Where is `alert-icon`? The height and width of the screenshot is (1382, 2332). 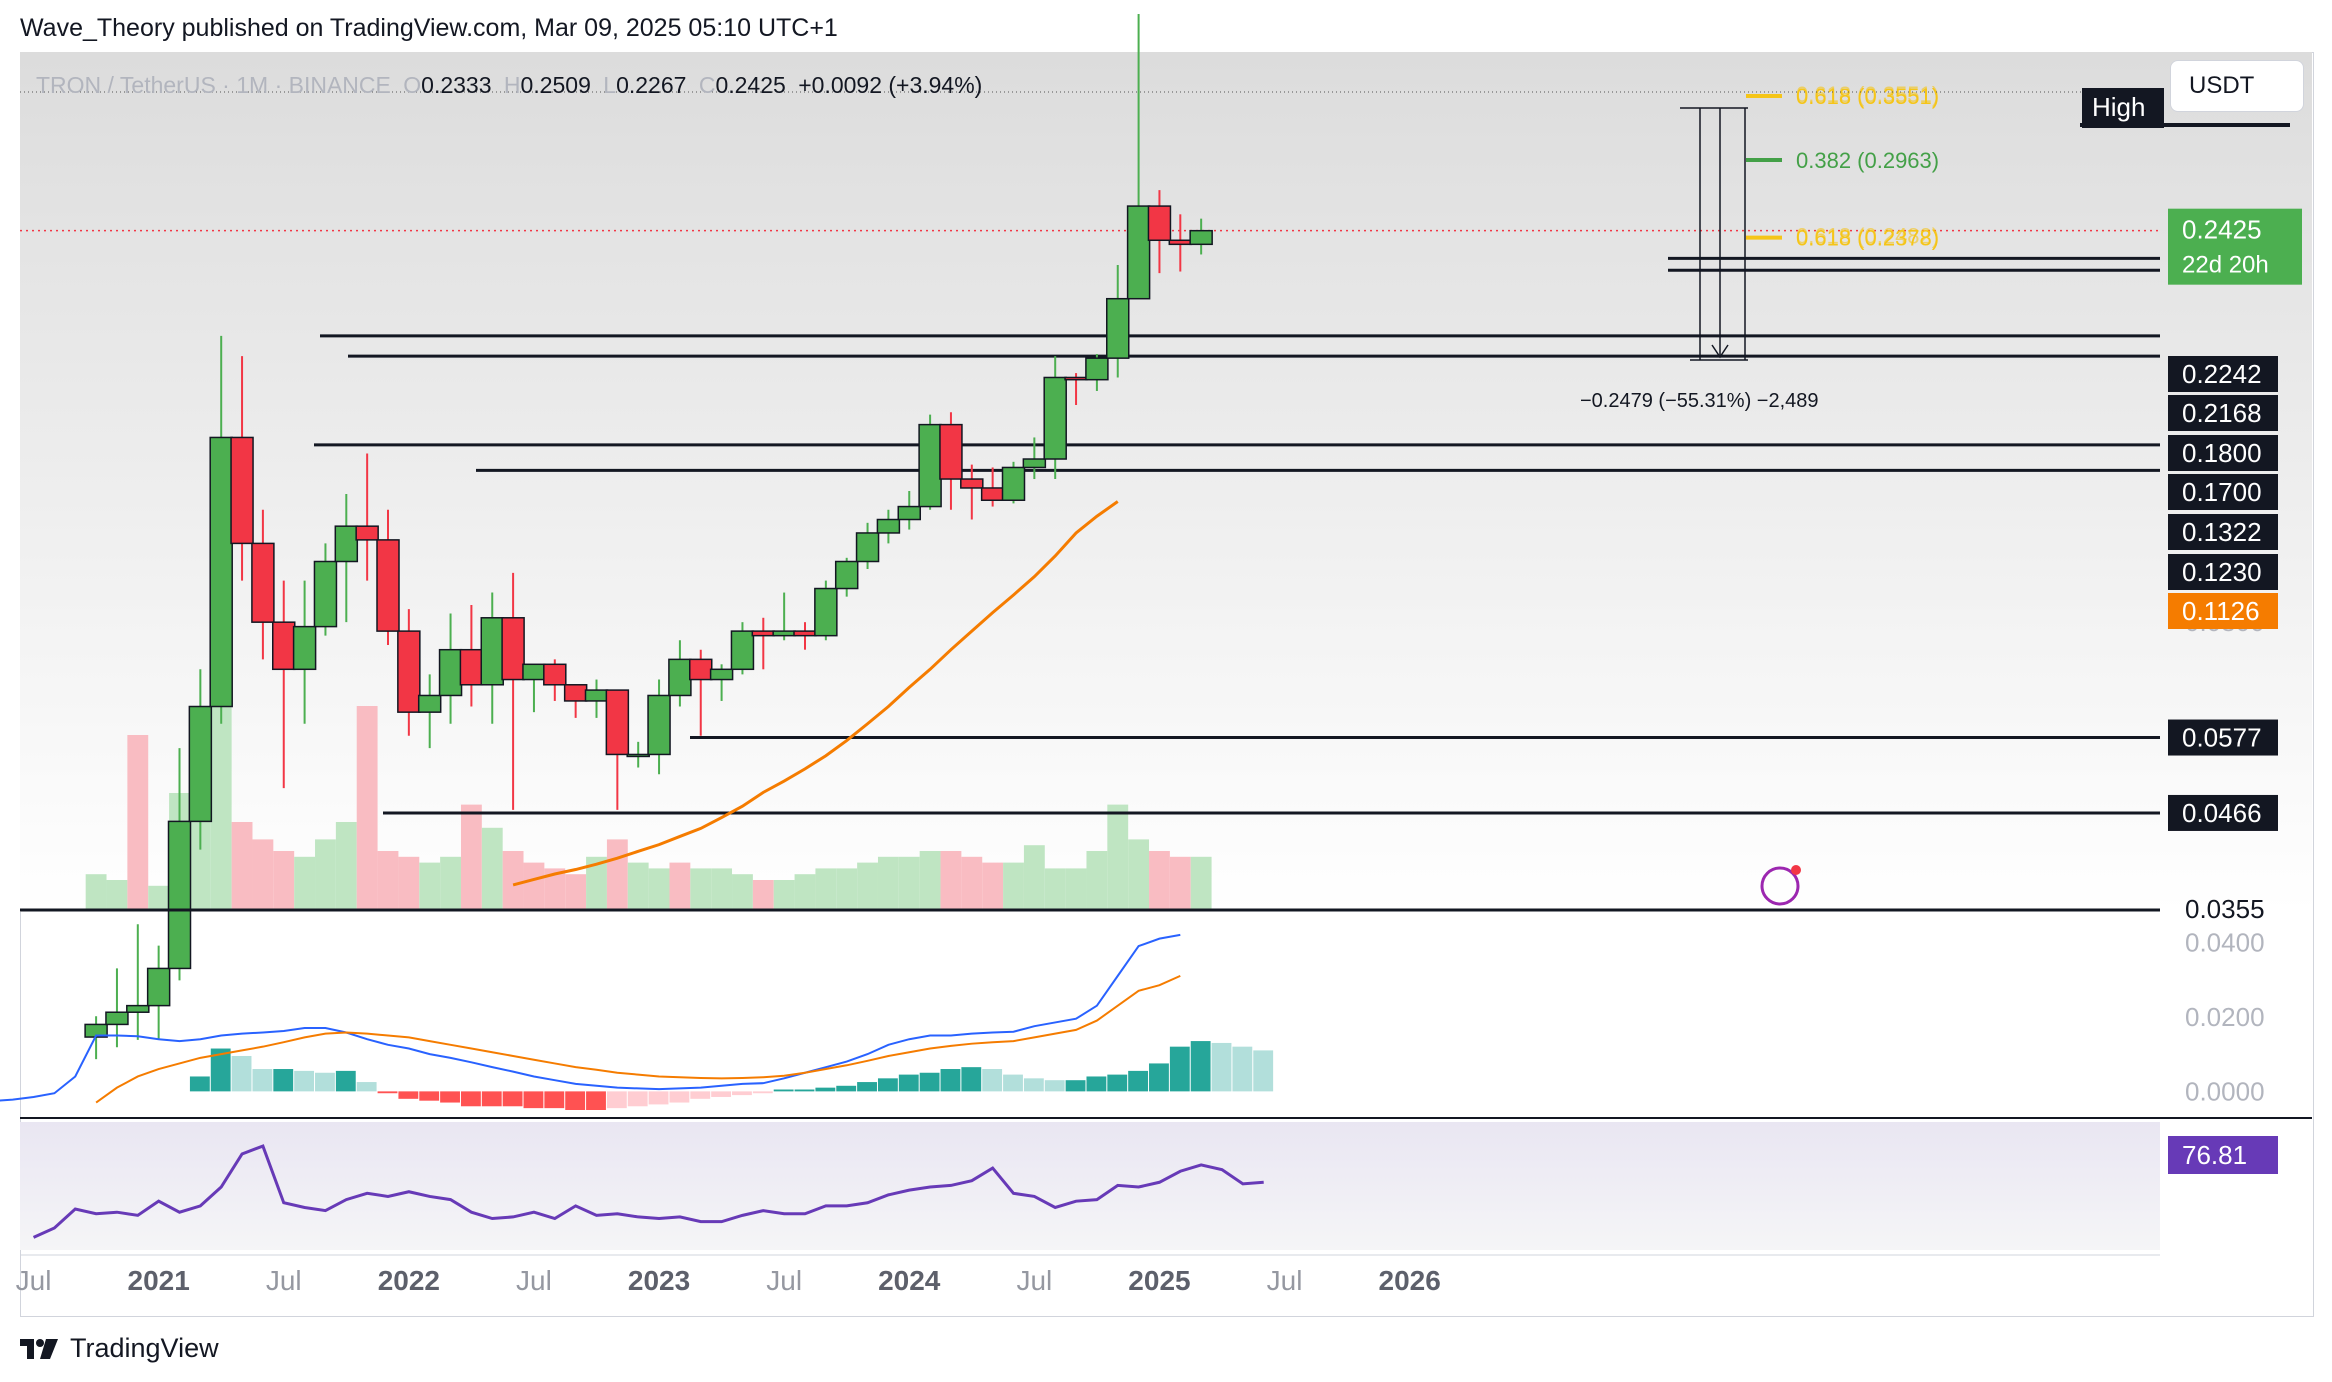 alert-icon is located at coordinates (1780, 886).